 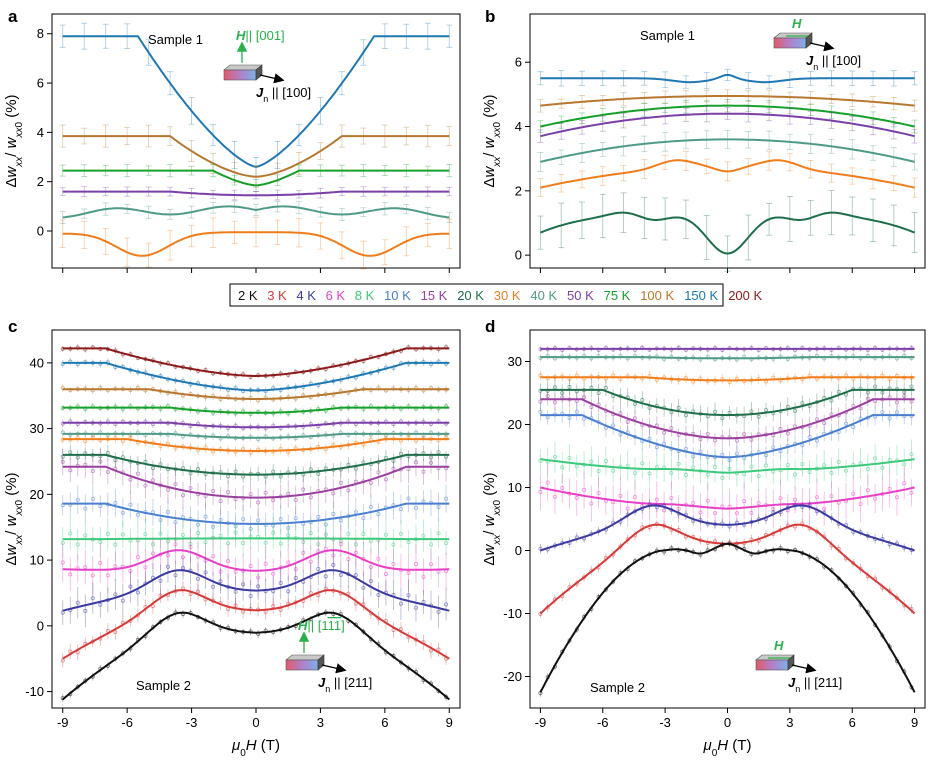 I want to click on y-tick-label: 10, so click(x=37, y=560).